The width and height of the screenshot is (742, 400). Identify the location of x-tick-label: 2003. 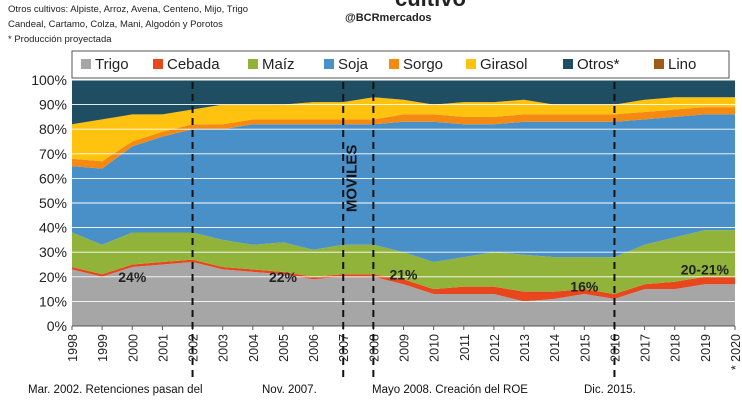
(224, 348).